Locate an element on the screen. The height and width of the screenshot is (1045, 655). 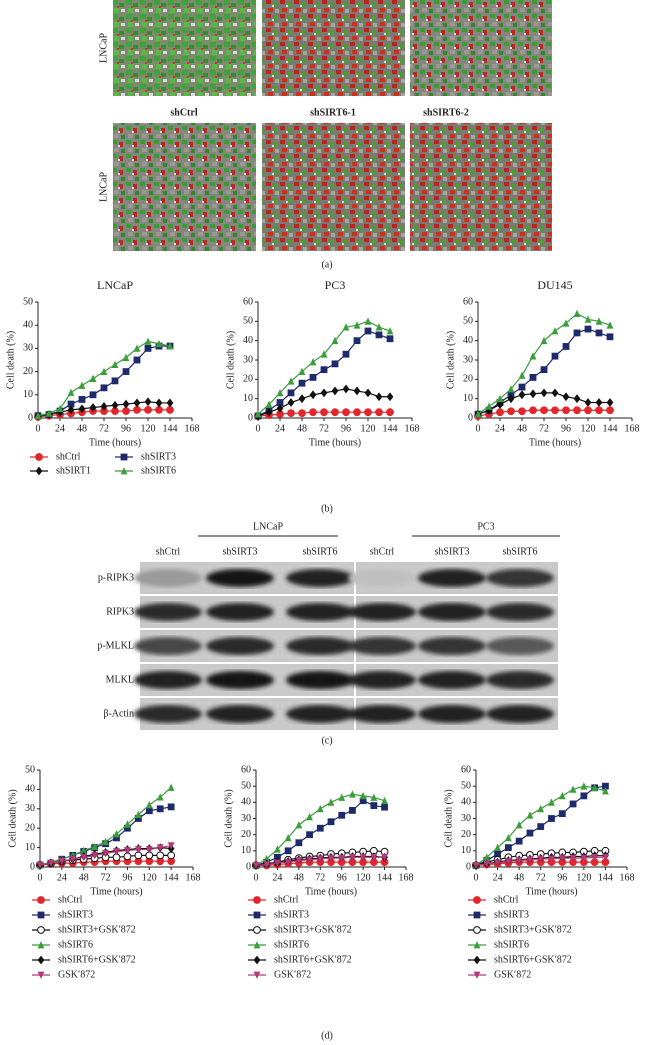
row-label: RIPK3 is located at coordinates (120, 611).